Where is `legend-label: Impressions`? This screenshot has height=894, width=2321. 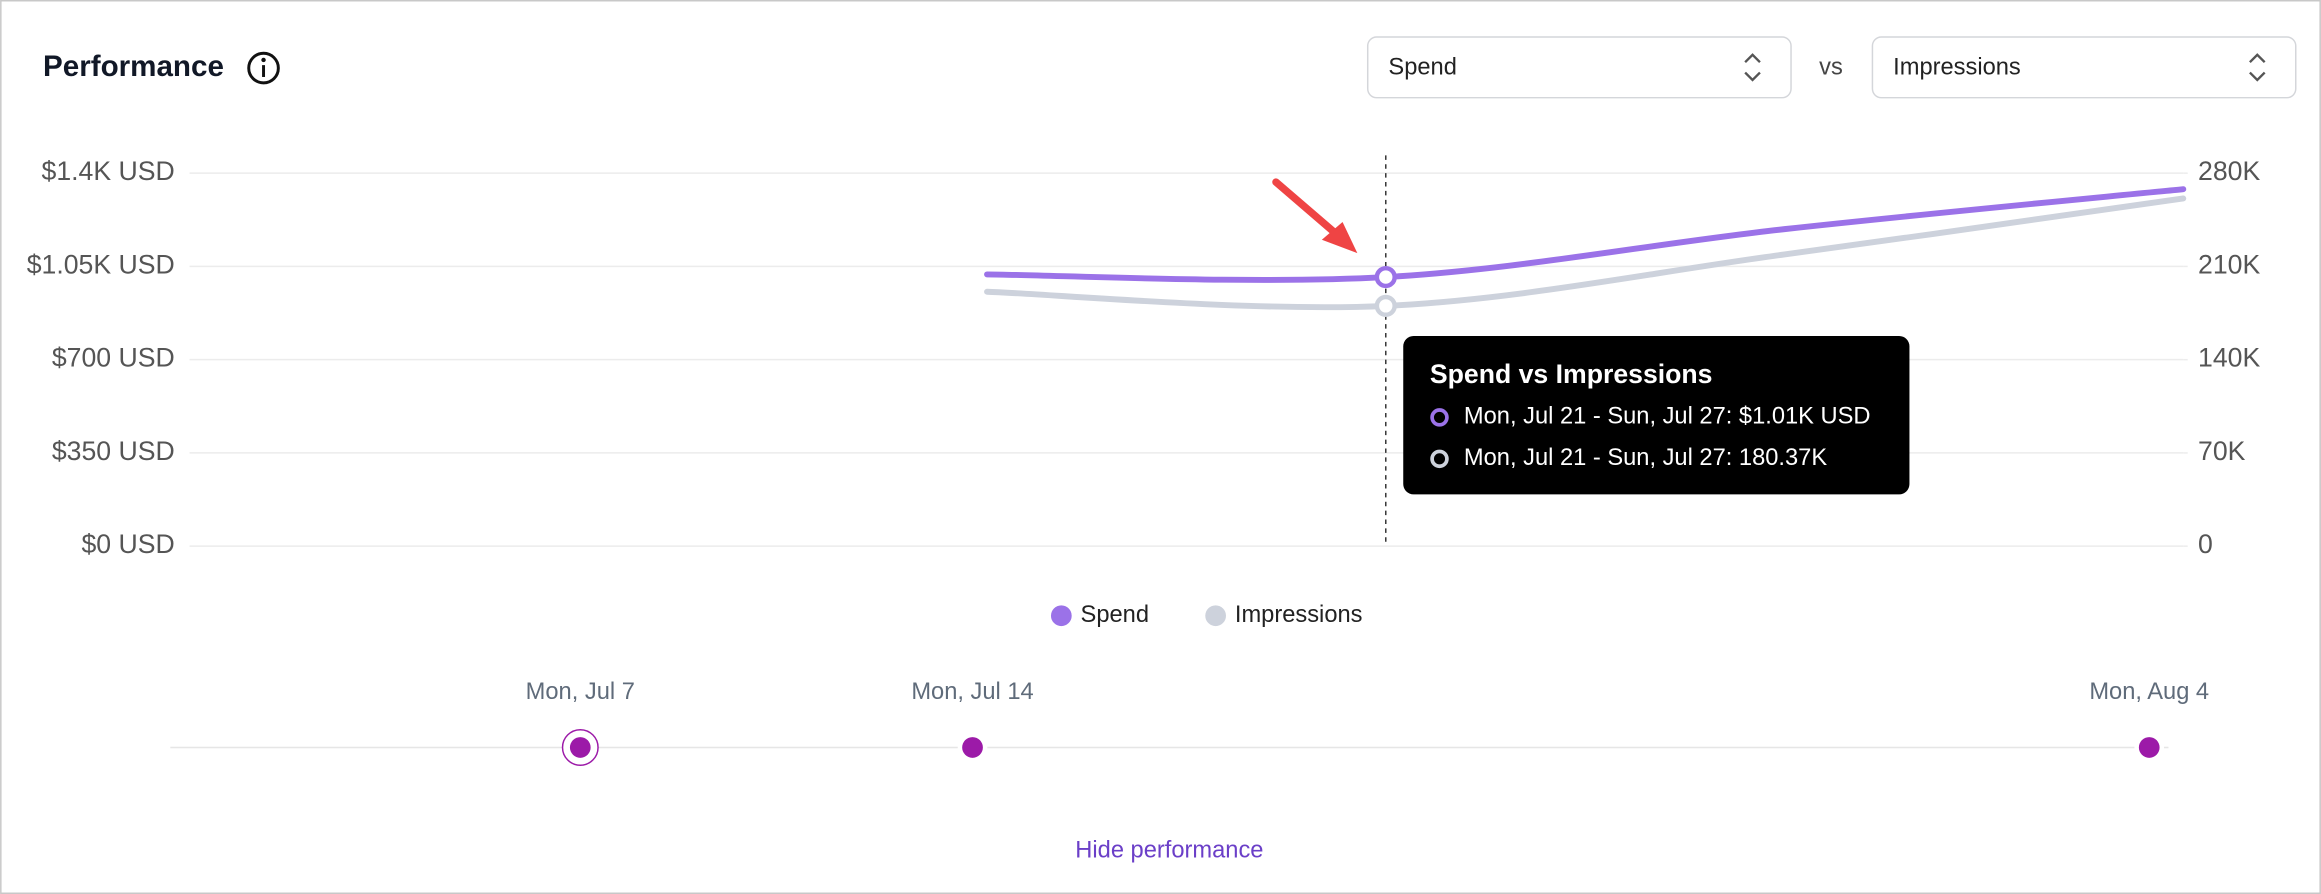 legend-label: Impressions is located at coordinates (1299, 615).